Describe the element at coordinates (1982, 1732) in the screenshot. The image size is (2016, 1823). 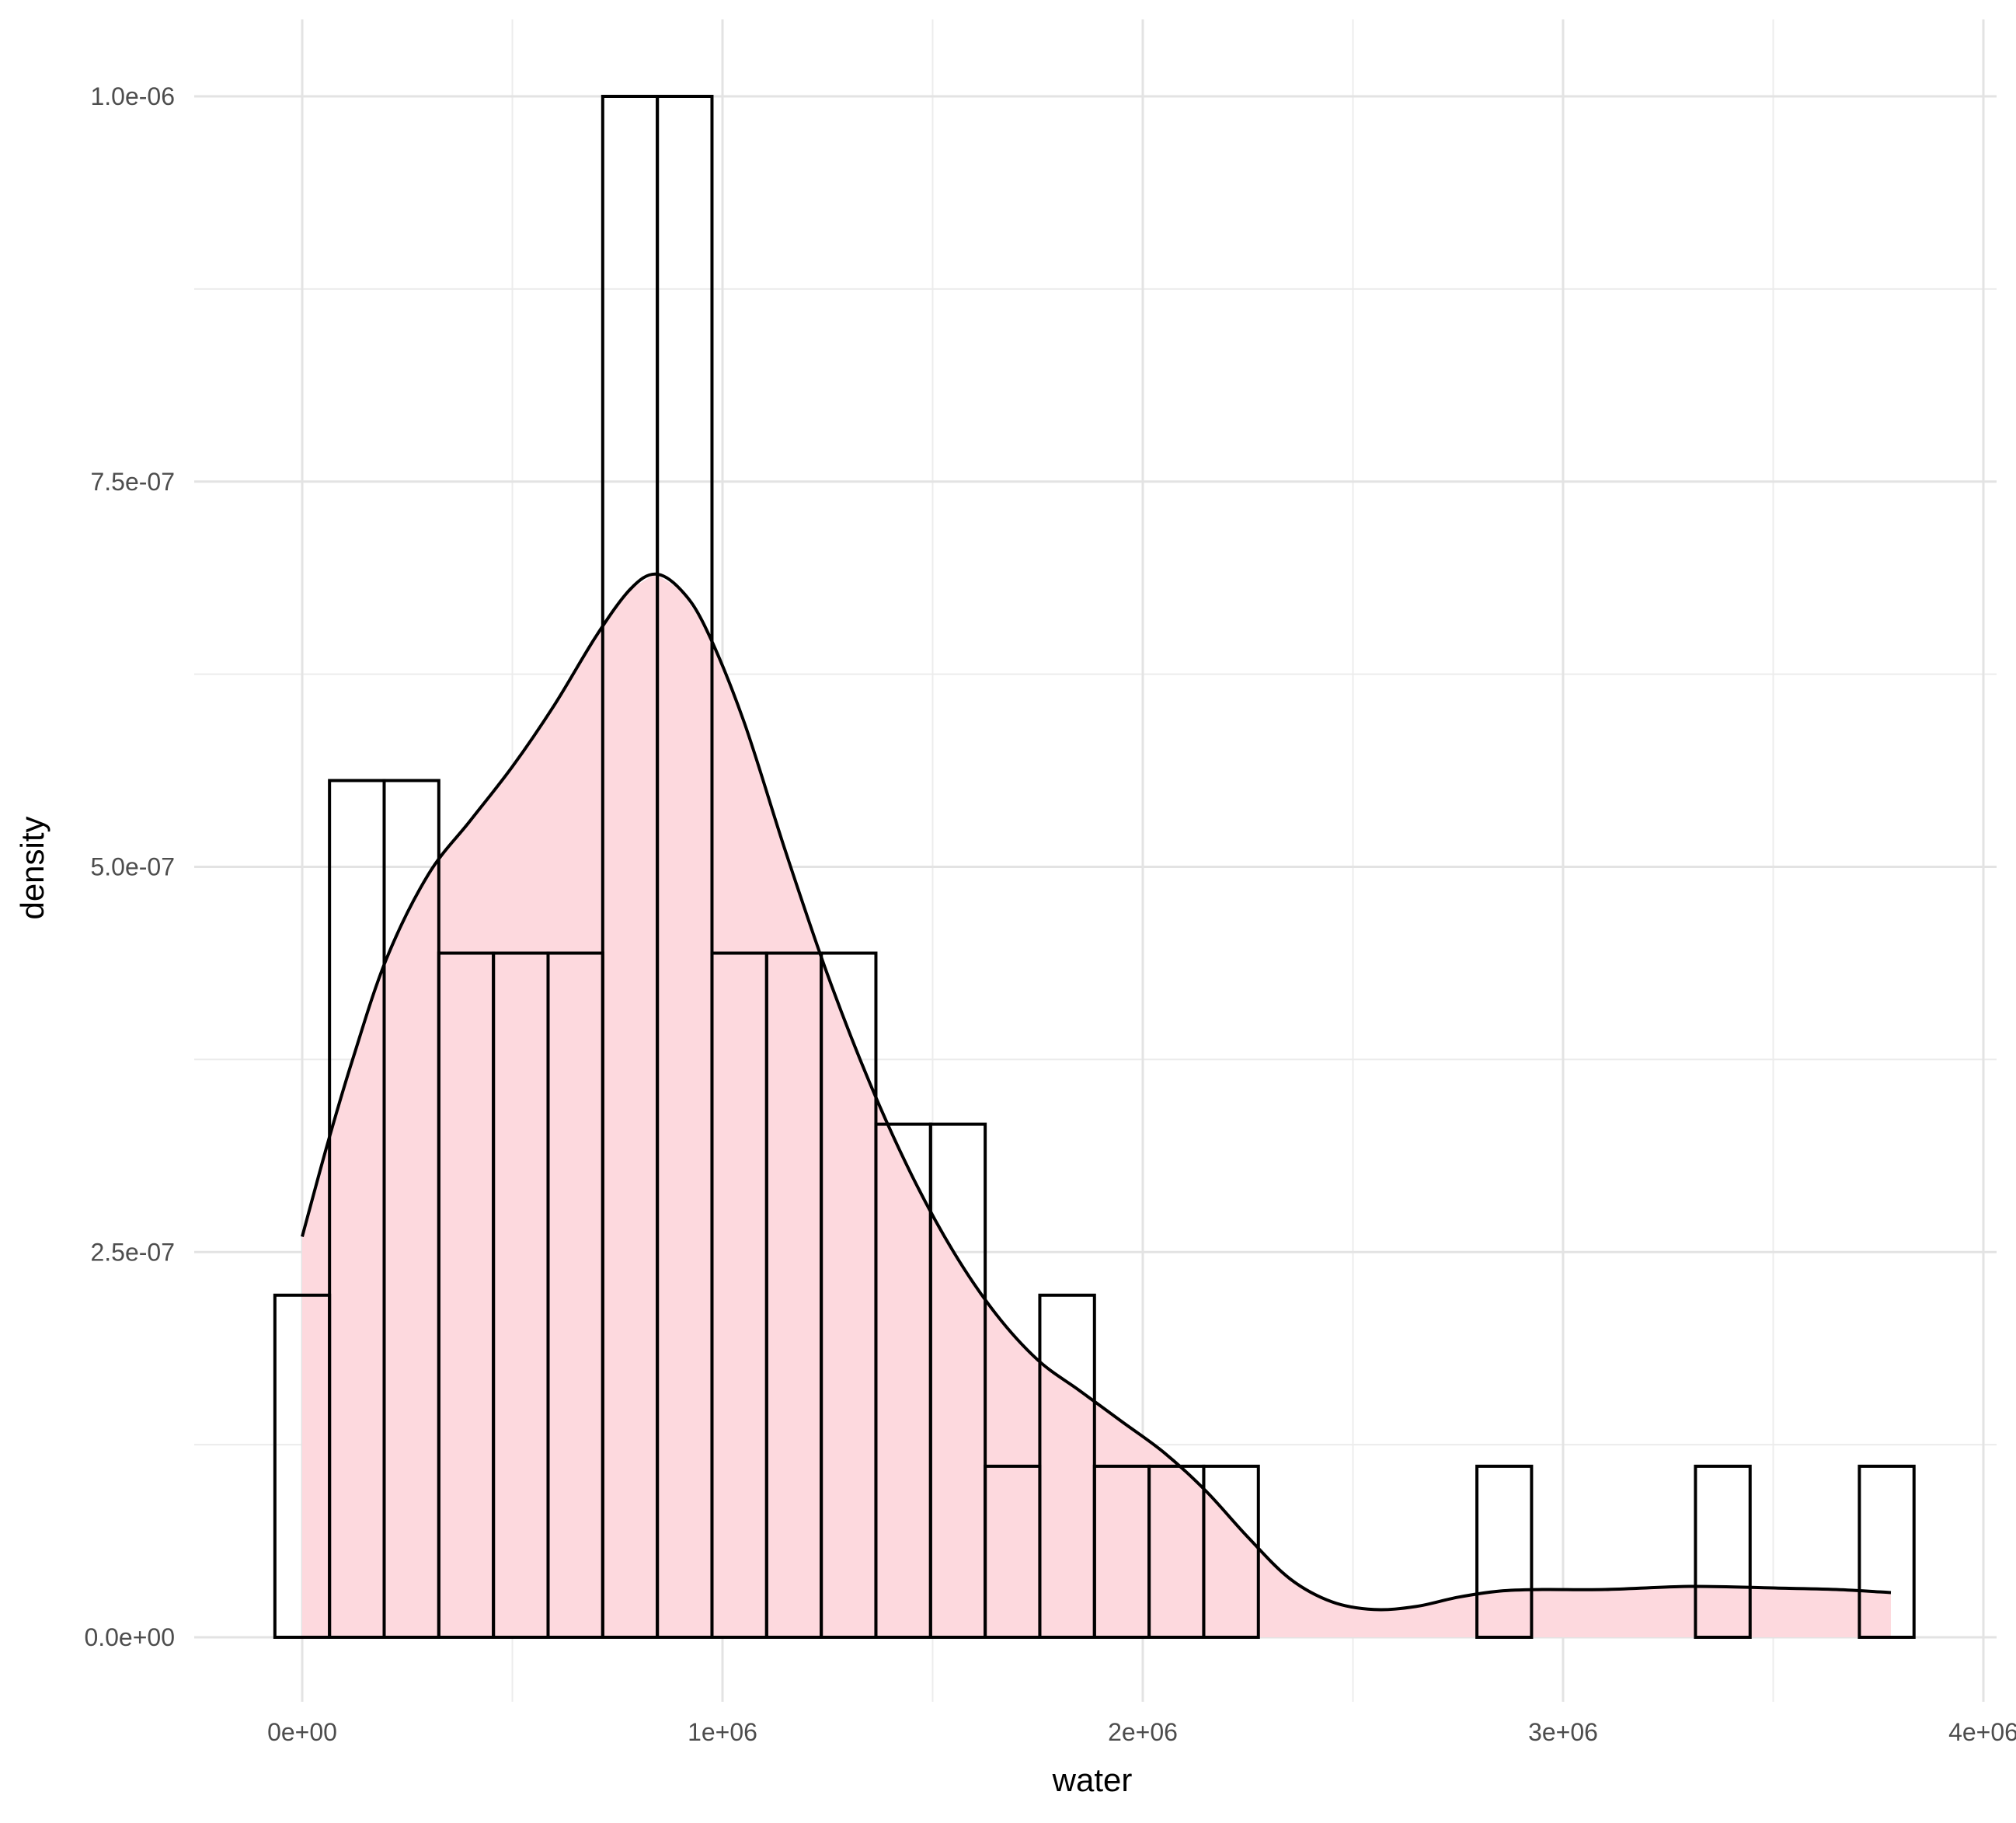
I see `x-tick-label: 4e+06` at that location.